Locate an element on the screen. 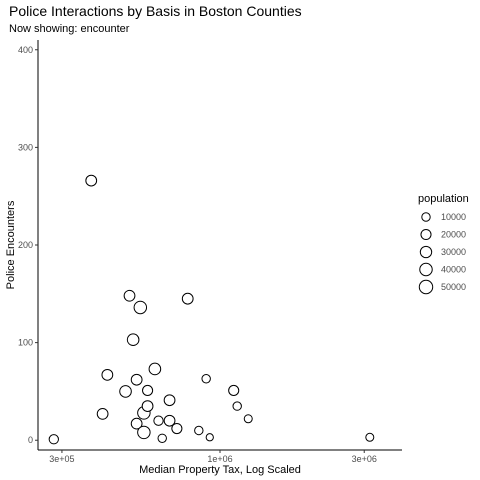  legend: population 10000 20000 30000 40000 50000 is located at coordinates (443, 244).